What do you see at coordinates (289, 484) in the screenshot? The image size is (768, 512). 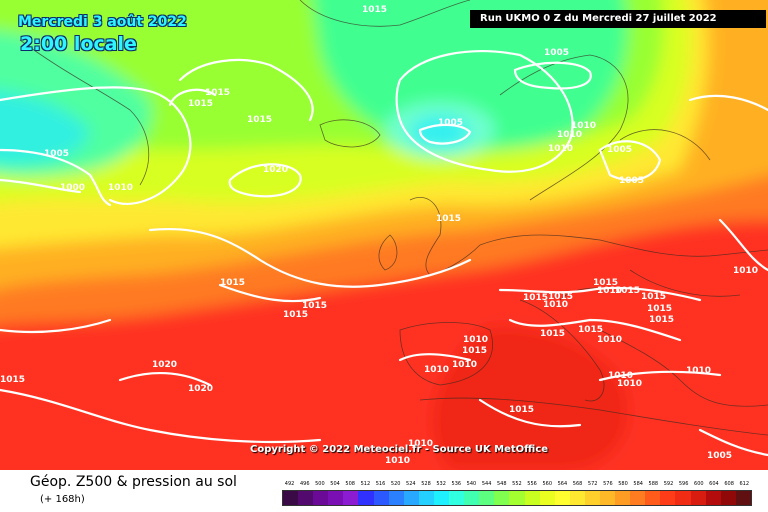 I see `scale-tick-label: 492` at bounding box center [289, 484].